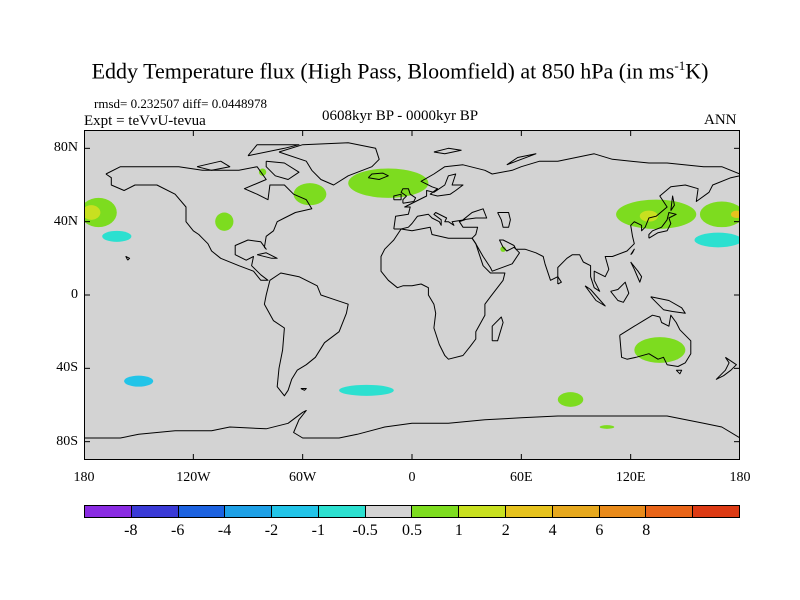 Image resolution: width=800 pixels, height=600 pixels. What do you see at coordinates (310, 194) in the screenshot?
I see `anomaly-labrador` at bounding box center [310, 194].